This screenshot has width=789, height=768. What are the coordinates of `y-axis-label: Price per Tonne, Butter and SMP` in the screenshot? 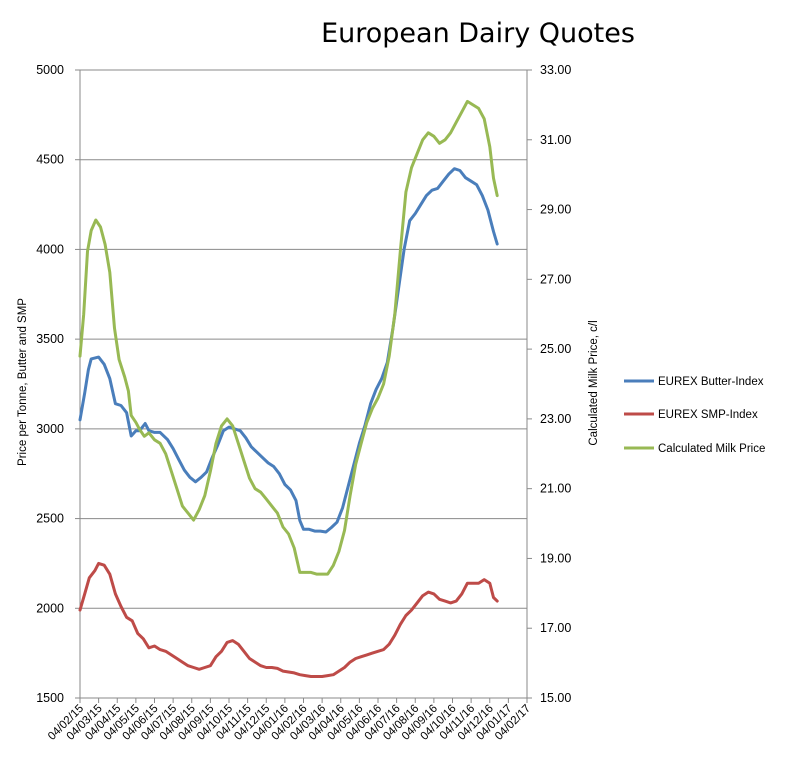 It's located at (23, 382).